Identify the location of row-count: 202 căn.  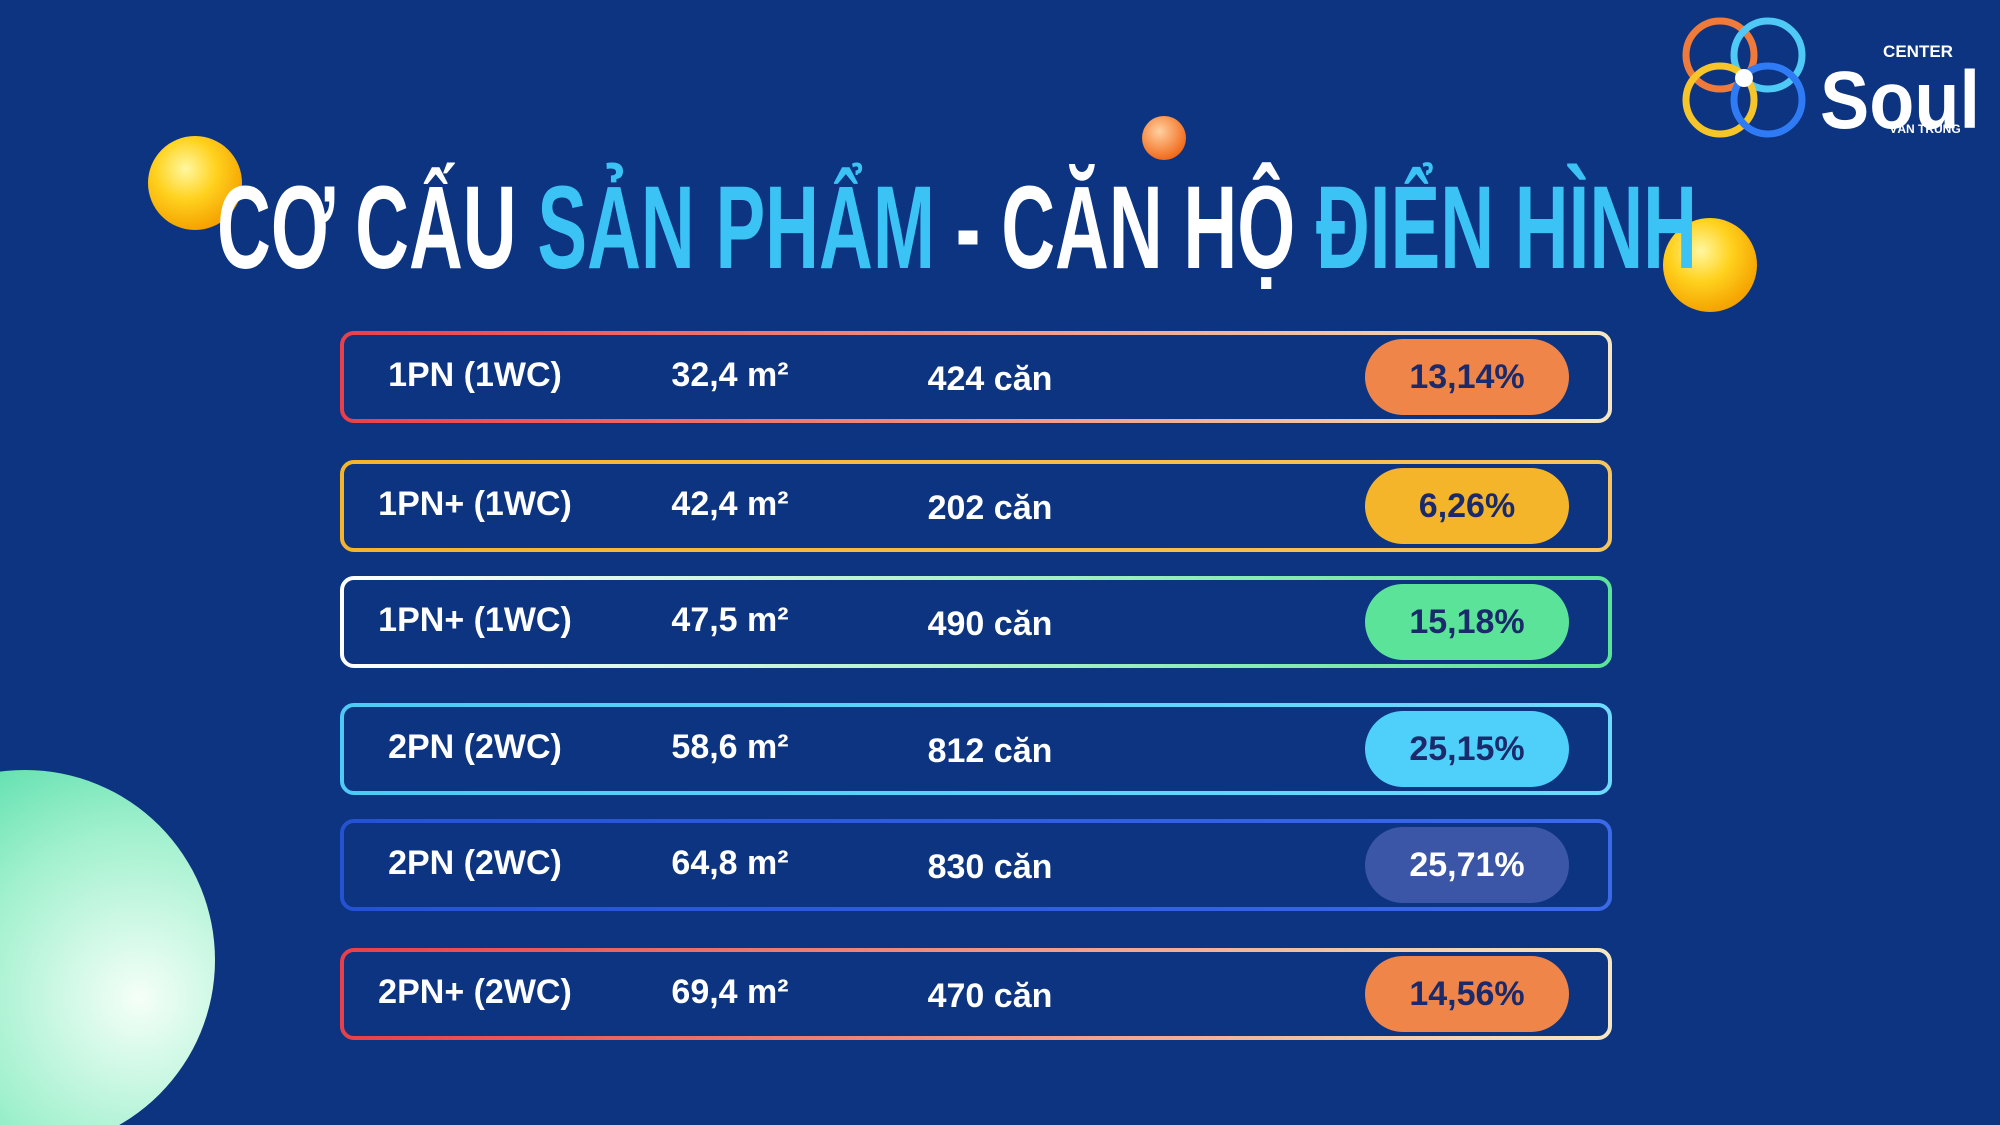
(990, 508).